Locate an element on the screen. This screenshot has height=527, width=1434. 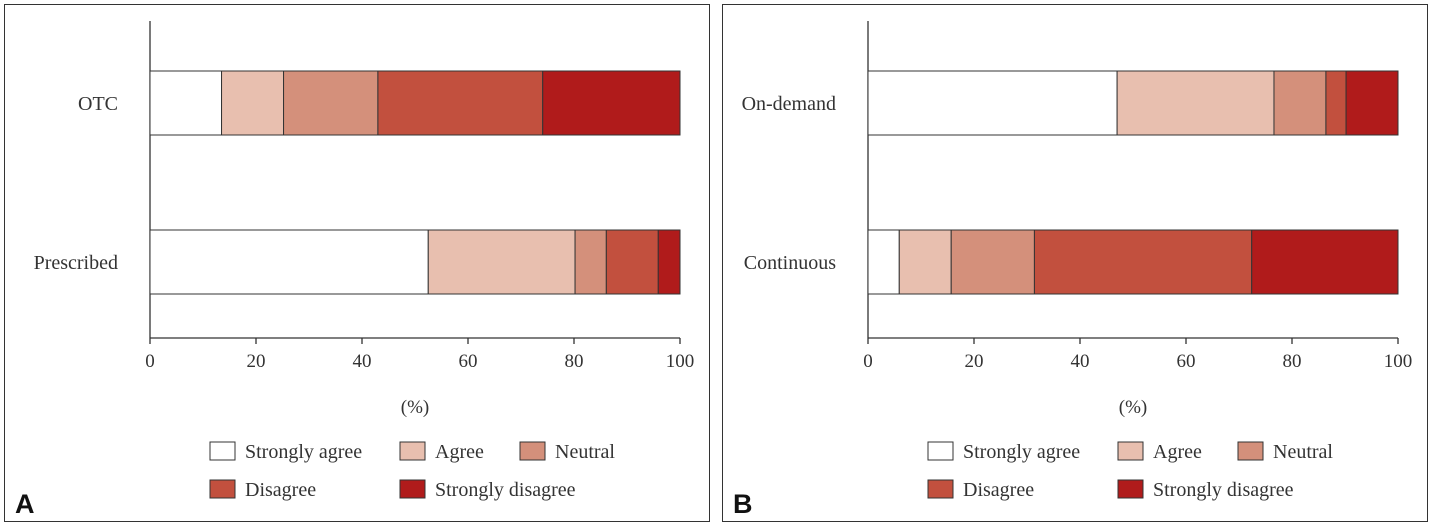
bar-on-demand-agree is located at coordinates (1195, 103).